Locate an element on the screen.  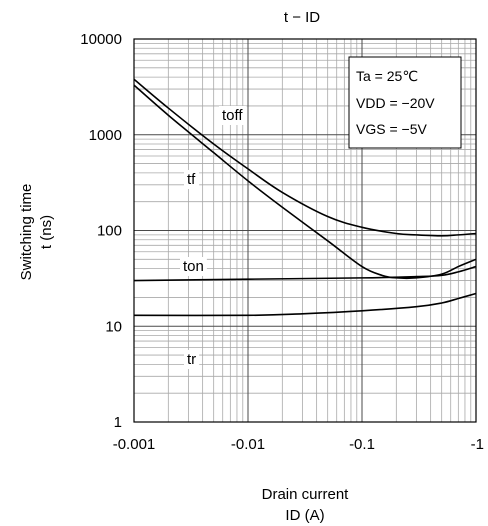
curve-label-tf: tf is located at coordinates (191, 179).